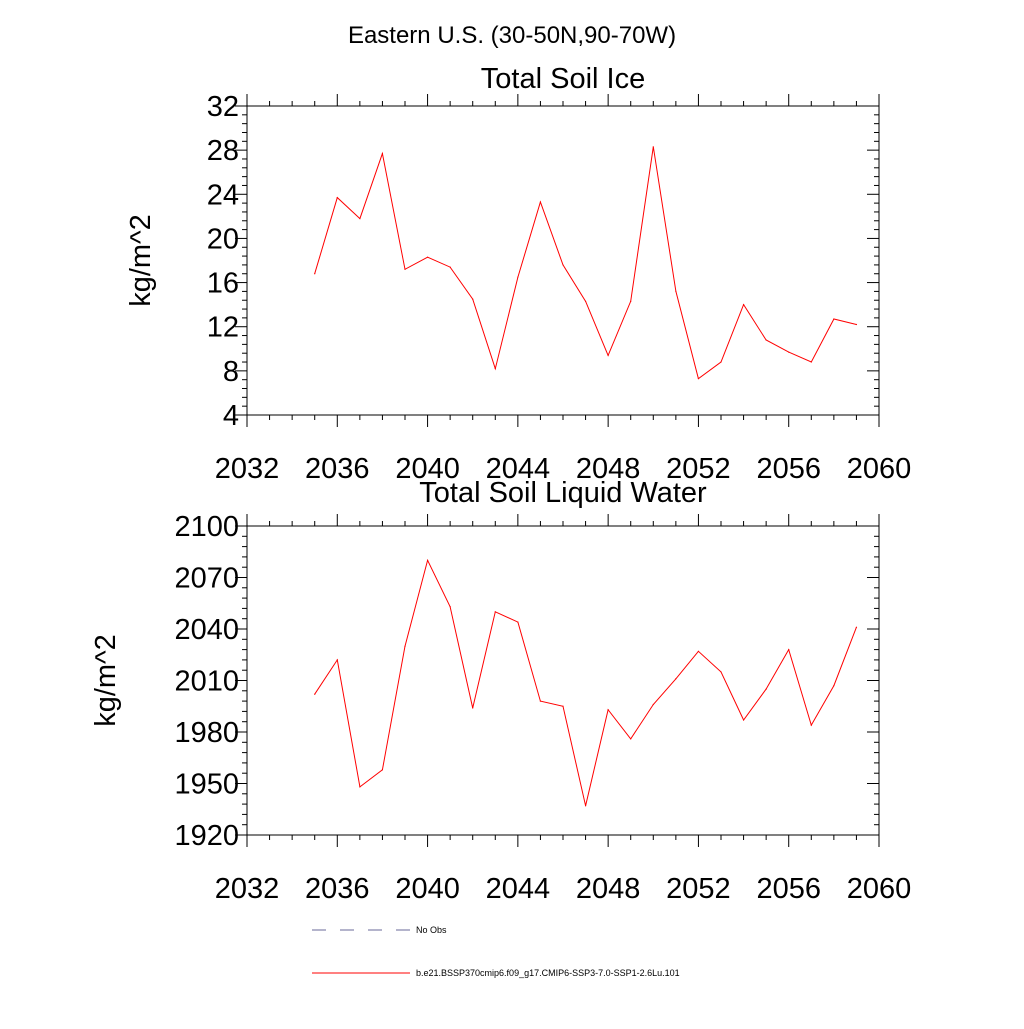 This screenshot has height=1029, width=1024. Describe the element at coordinates (206, 733) in the screenshot. I see `y-tick-label-1980: 1980` at that location.